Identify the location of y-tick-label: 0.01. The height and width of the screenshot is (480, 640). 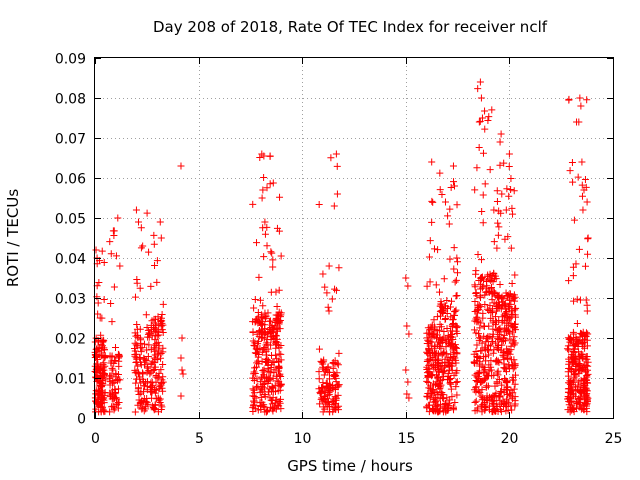
(70, 380).